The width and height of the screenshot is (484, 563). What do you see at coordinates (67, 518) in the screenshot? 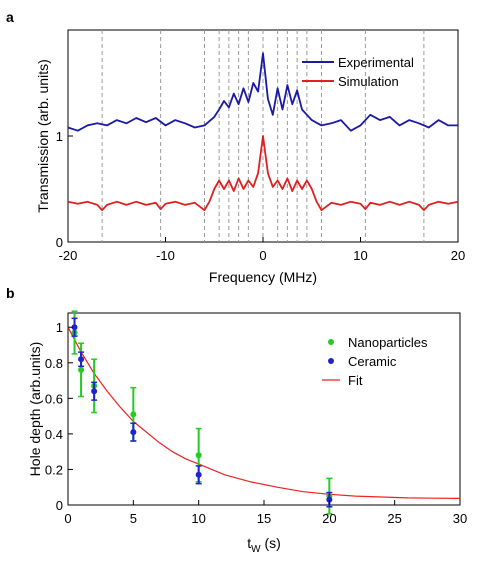
I see `panel-b-x-tick-label: 0` at bounding box center [67, 518].